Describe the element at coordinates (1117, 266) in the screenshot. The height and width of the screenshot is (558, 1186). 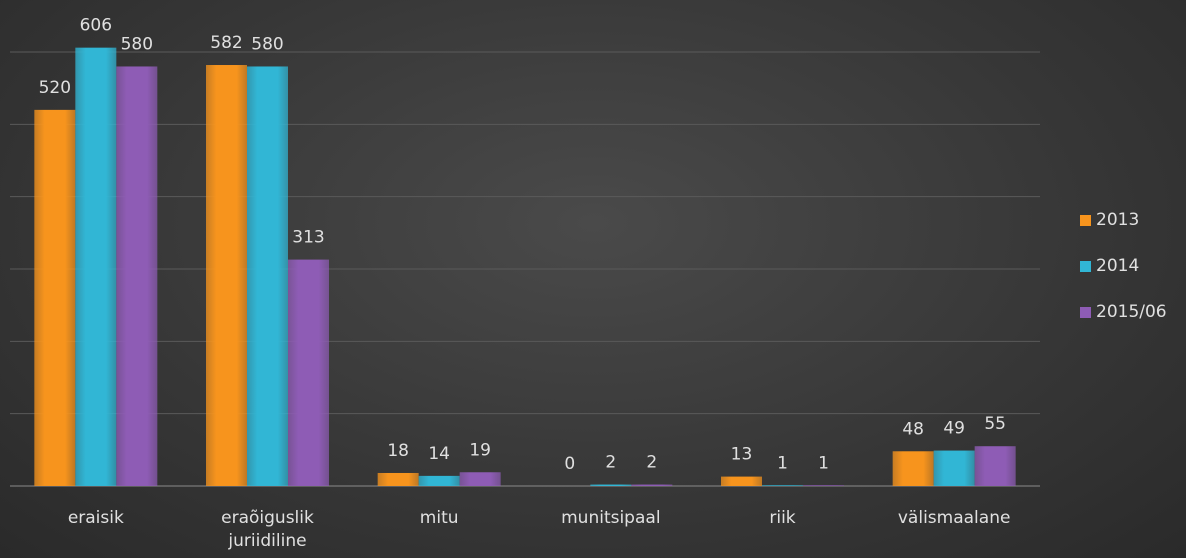
I see `legend-label: 2014` at that location.